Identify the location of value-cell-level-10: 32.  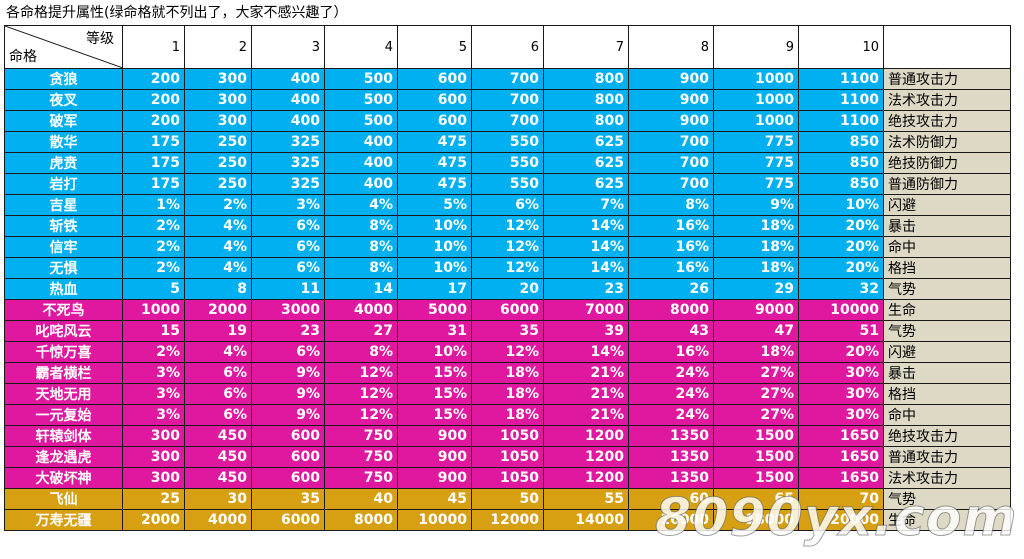
(841, 289).